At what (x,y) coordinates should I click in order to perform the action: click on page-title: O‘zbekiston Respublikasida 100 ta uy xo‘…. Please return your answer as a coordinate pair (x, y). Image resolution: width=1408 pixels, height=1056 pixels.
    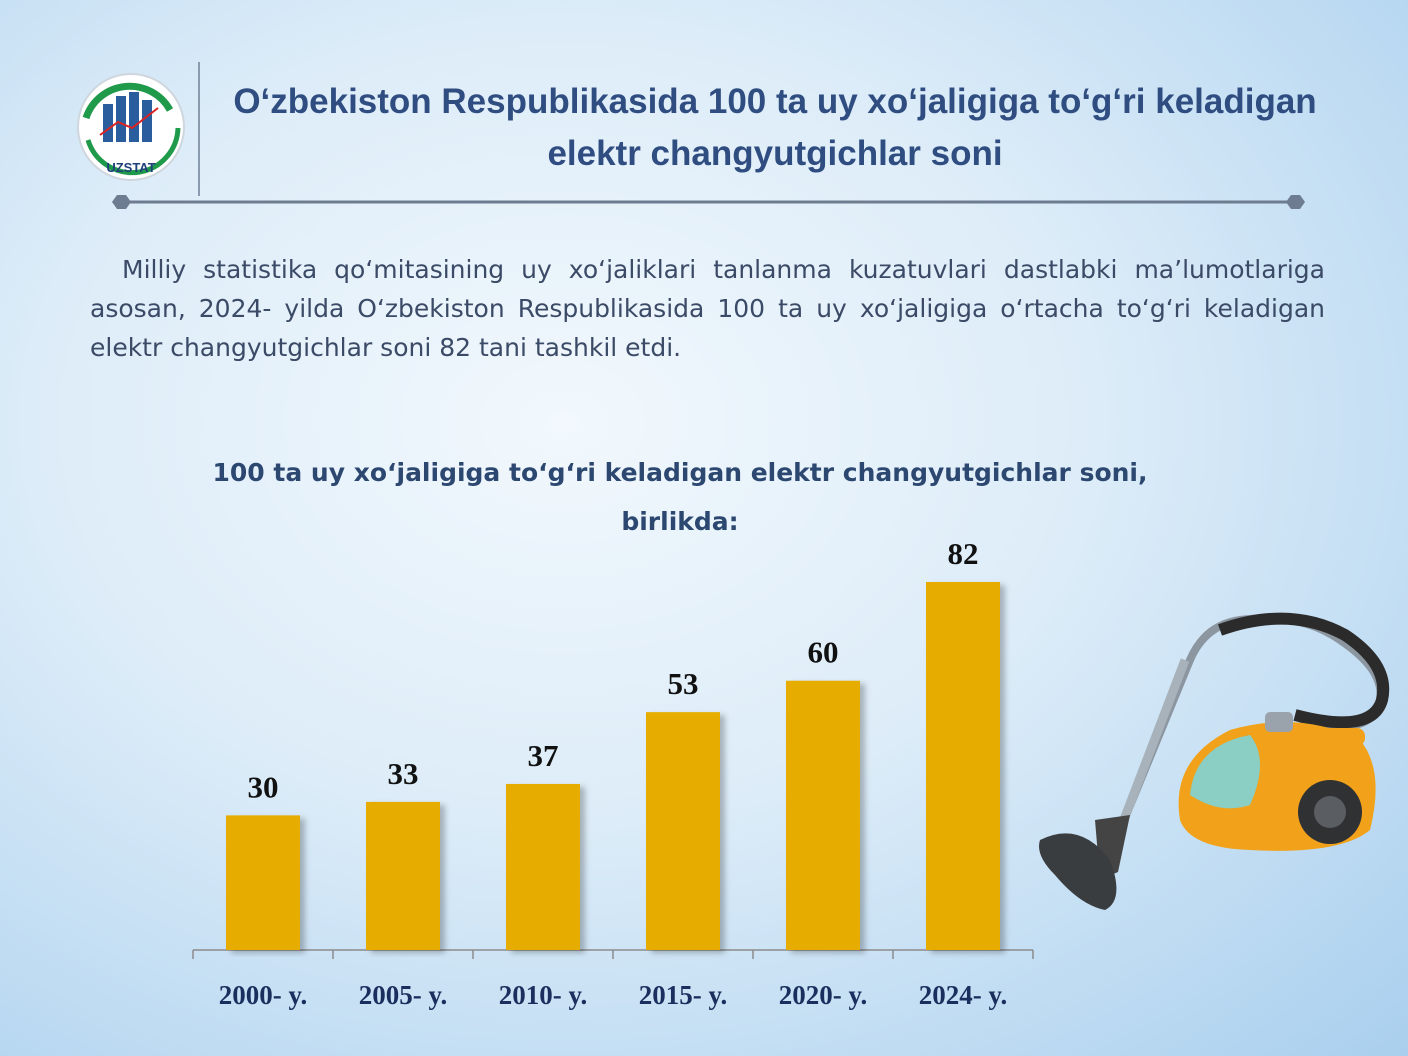
    Looking at the image, I should click on (775, 127).